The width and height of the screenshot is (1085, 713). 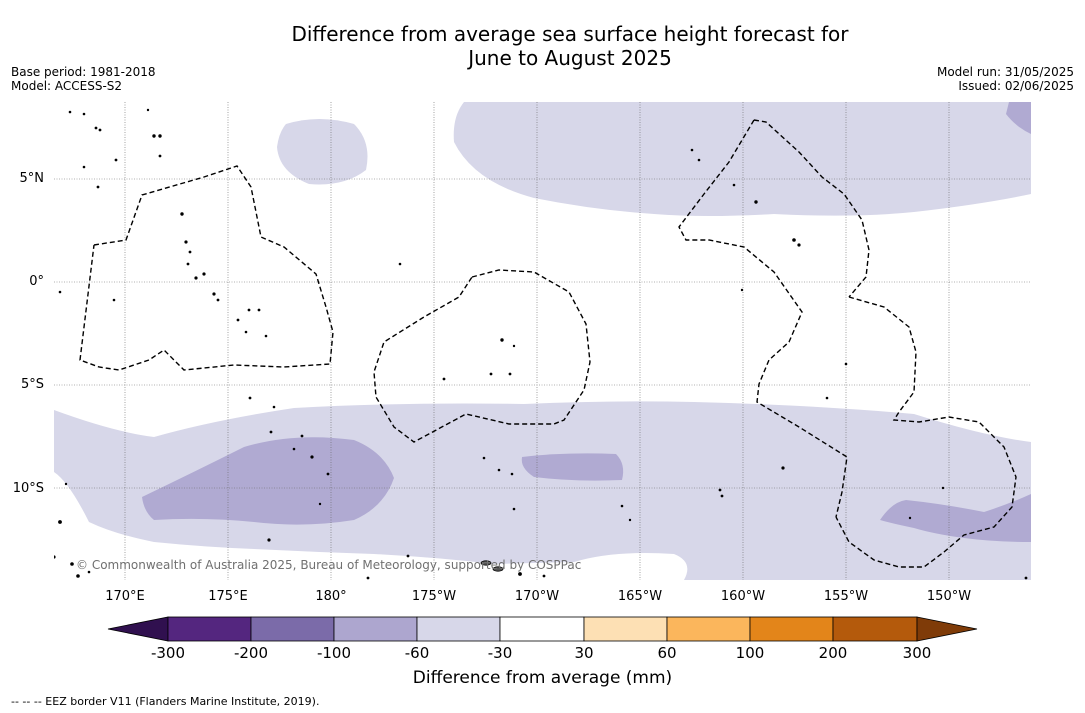 What do you see at coordinates (640, 596) in the screenshot?
I see `lon-label-165w: 165°W` at bounding box center [640, 596].